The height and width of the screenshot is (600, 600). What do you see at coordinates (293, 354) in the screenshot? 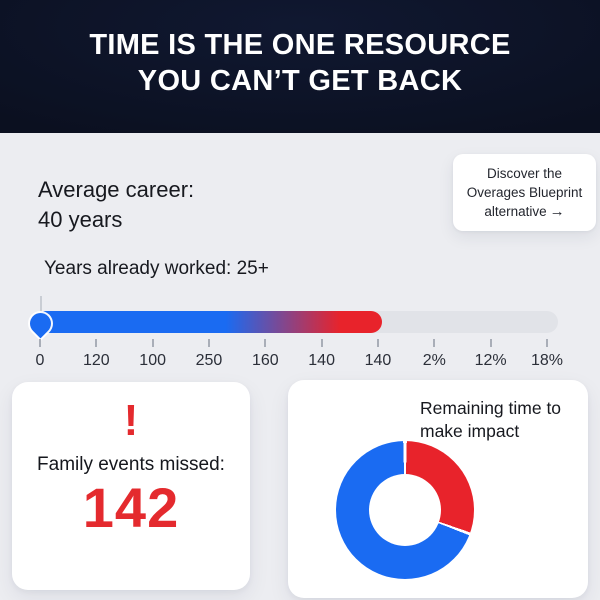
I see `gauge-scale: 0 120 100 250 160 140 140 2% 12% 18%` at bounding box center [293, 354].